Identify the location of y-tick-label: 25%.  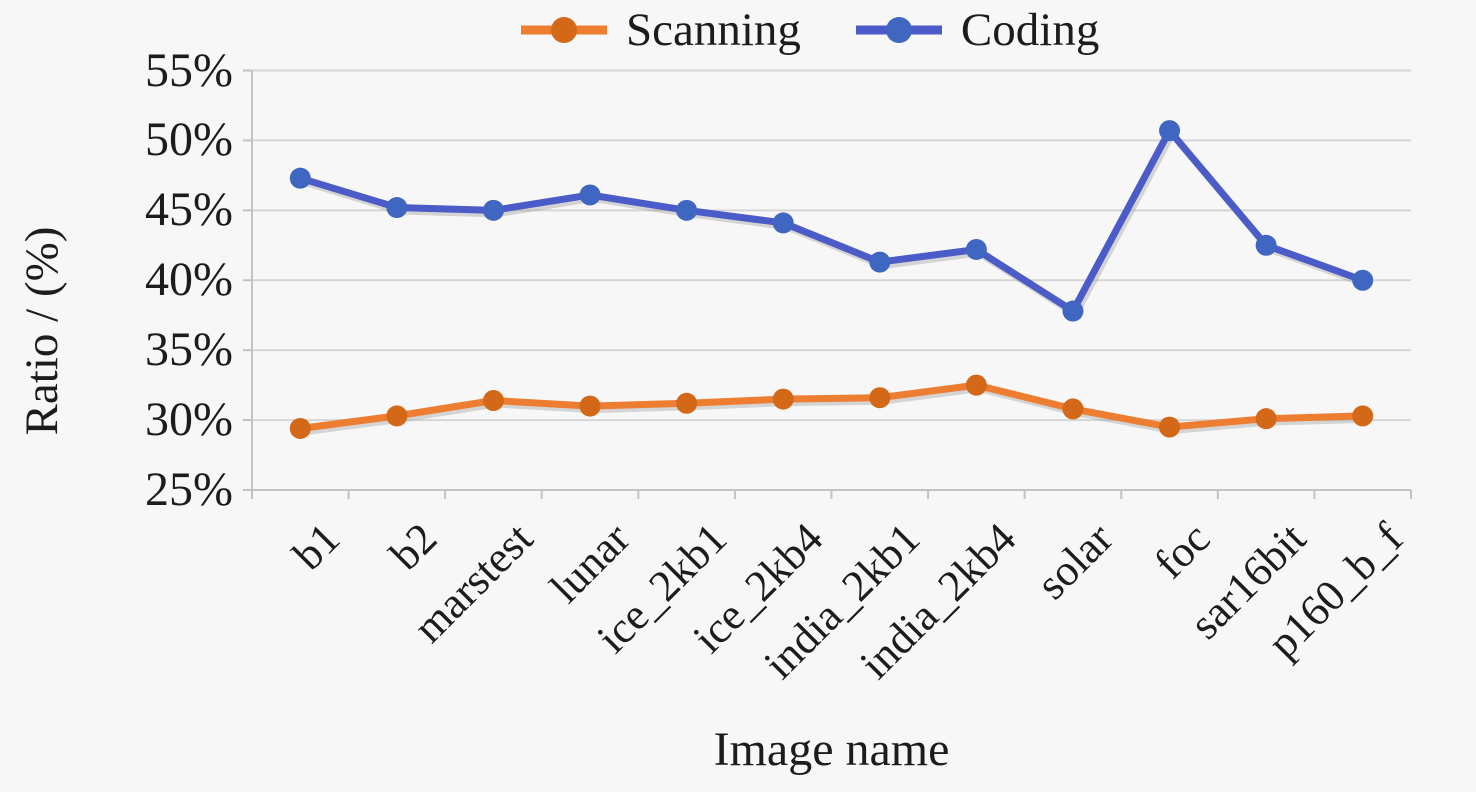
(189, 489).